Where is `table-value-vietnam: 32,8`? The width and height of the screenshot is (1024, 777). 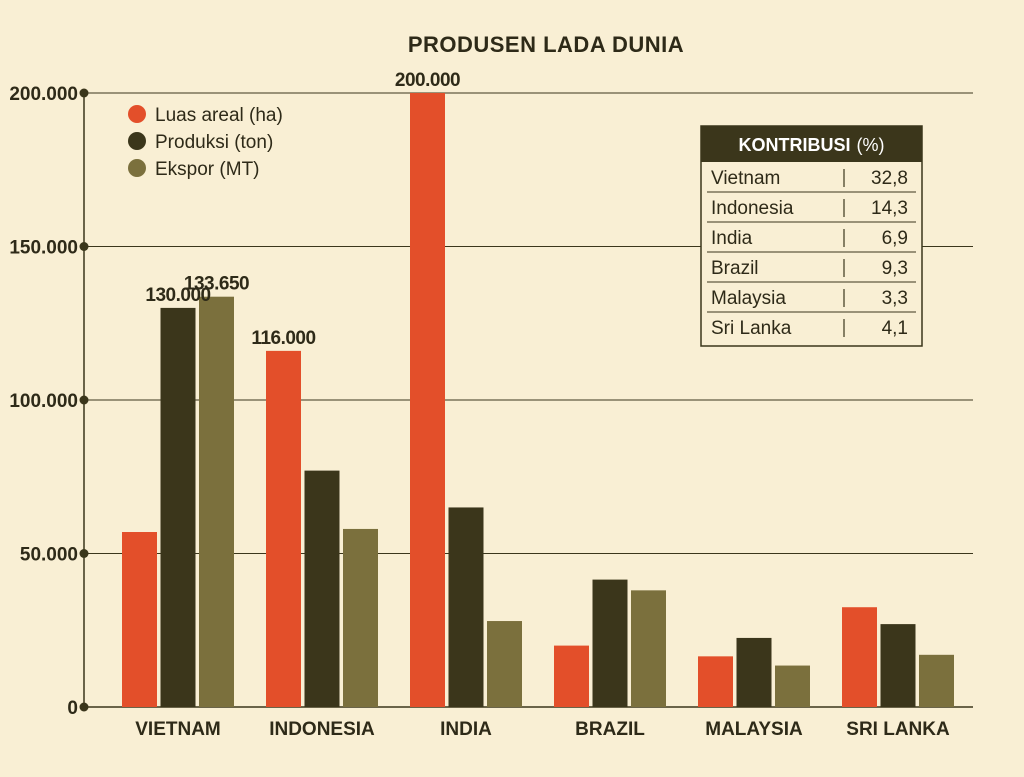 table-value-vietnam: 32,8 is located at coordinates (889, 178).